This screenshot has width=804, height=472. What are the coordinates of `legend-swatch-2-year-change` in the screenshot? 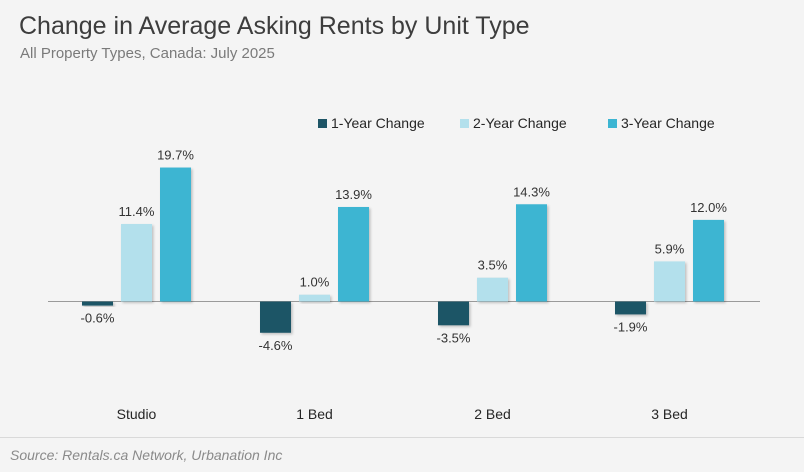 It's located at (464, 123).